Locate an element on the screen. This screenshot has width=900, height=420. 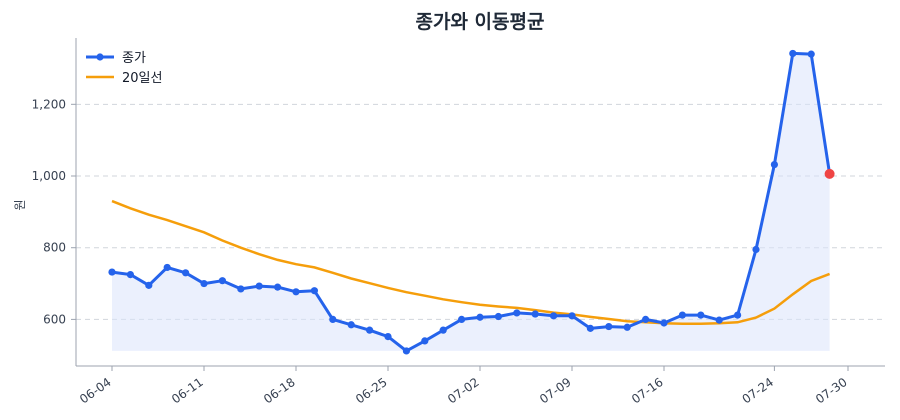
x-tick-label: 07-09 is located at coordinates (555, 390).